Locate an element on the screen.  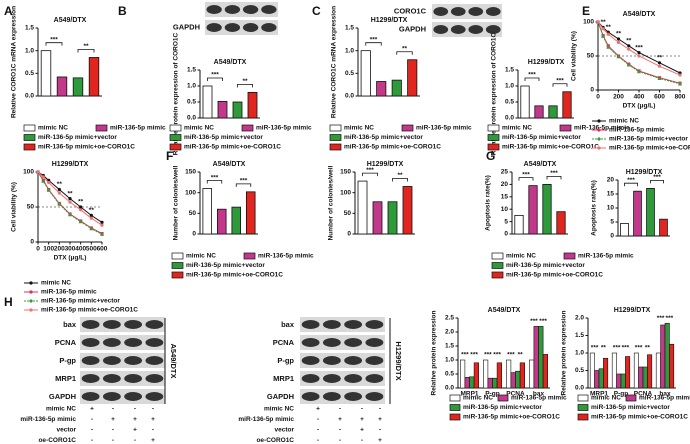
legend-label: miR-136-5p mimic is located at coordinates (637, 130).